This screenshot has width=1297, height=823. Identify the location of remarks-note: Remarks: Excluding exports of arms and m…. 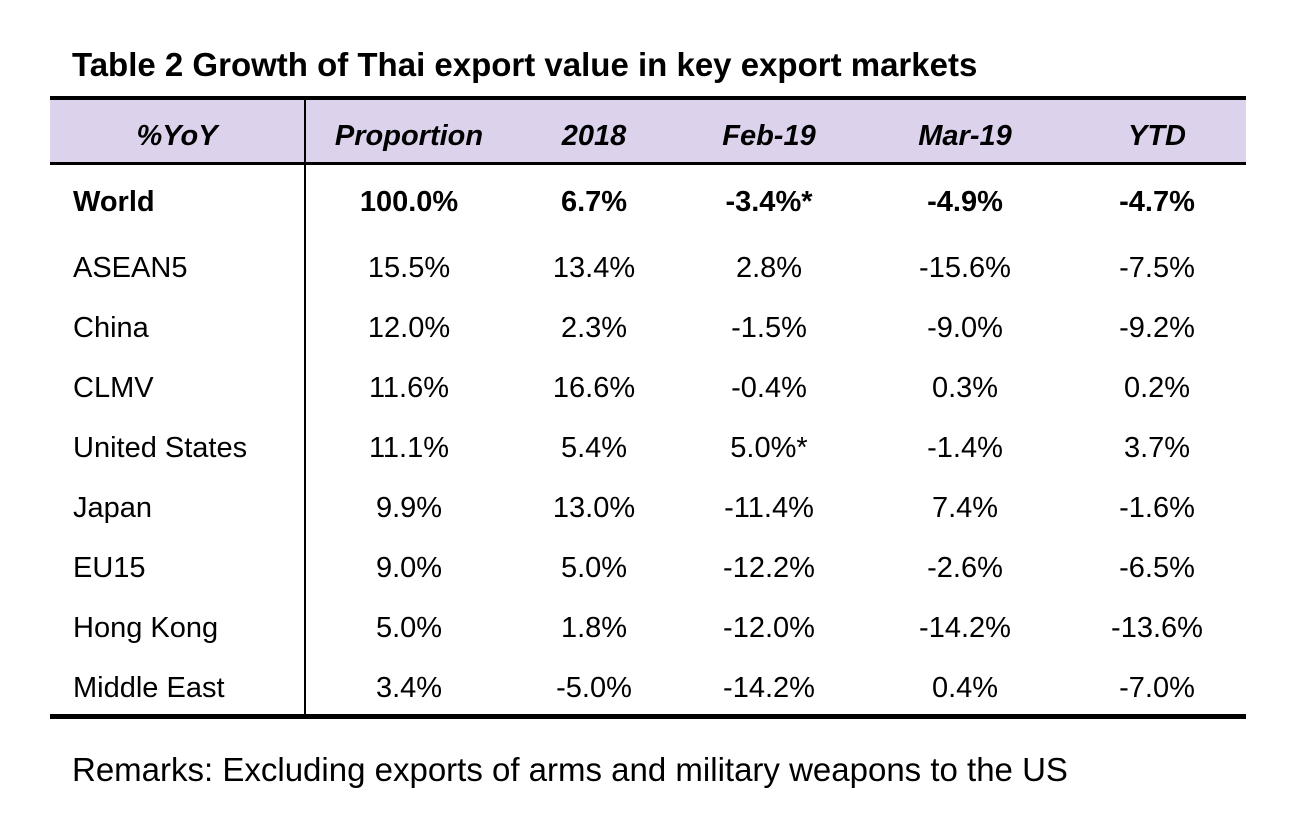
(570, 769).